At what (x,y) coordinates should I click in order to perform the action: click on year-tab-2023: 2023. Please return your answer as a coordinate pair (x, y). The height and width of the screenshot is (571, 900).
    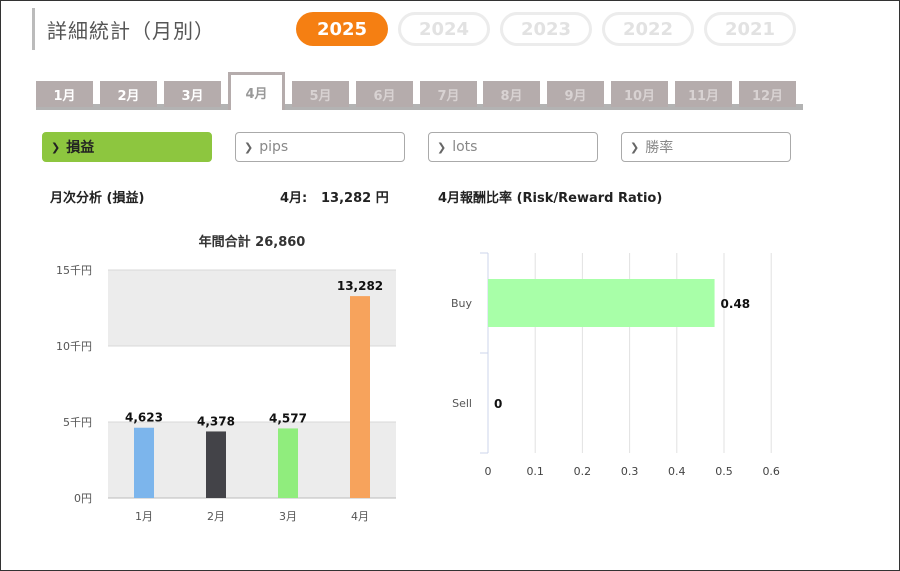
    Looking at the image, I should click on (546, 29).